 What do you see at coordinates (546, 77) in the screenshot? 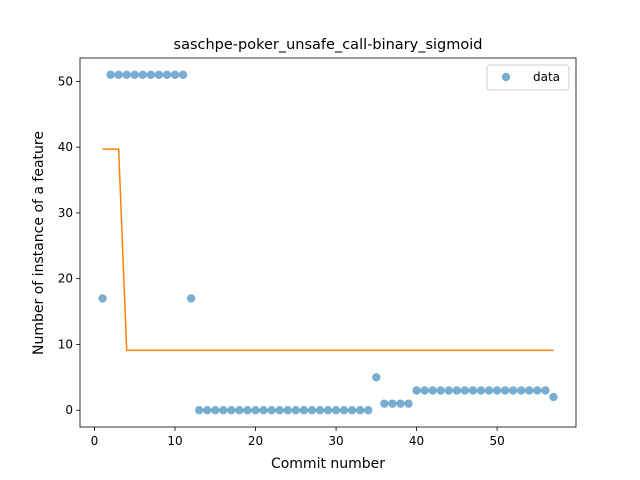
I see `legend-label: data` at bounding box center [546, 77].